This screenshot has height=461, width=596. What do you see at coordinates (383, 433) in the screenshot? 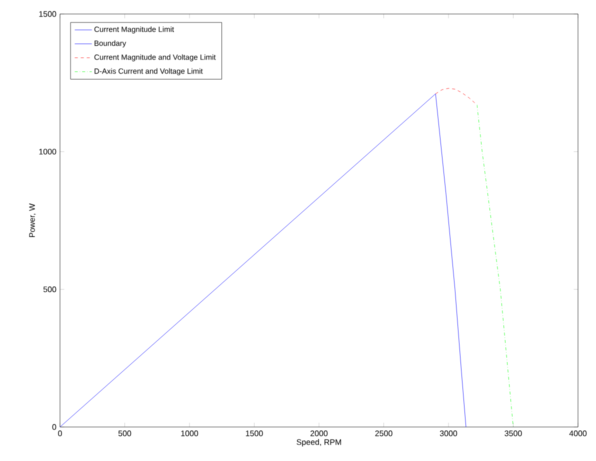
I see `x-tick-label: 2500` at bounding box center [383, 433].